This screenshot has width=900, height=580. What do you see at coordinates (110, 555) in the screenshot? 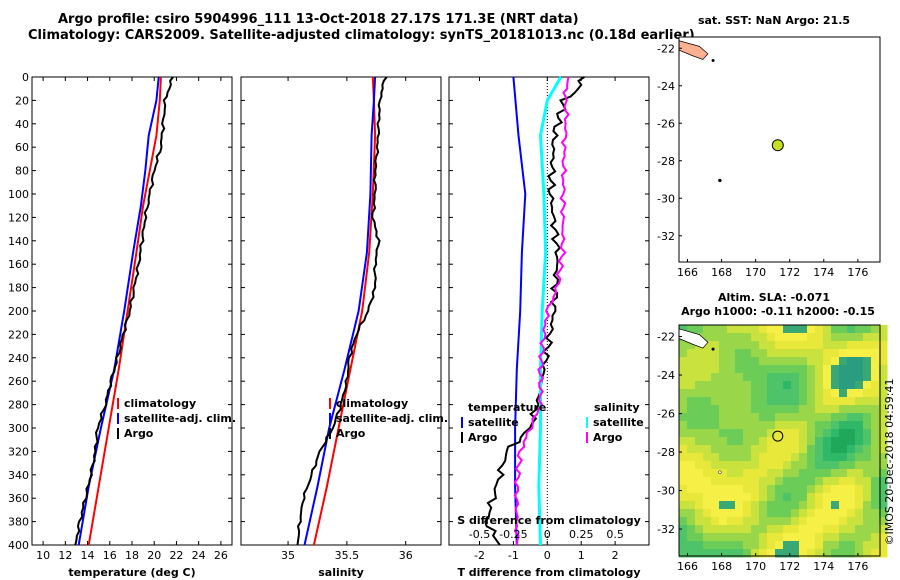
I see `x-tick-label: 16` at bounding box center [110, 555].